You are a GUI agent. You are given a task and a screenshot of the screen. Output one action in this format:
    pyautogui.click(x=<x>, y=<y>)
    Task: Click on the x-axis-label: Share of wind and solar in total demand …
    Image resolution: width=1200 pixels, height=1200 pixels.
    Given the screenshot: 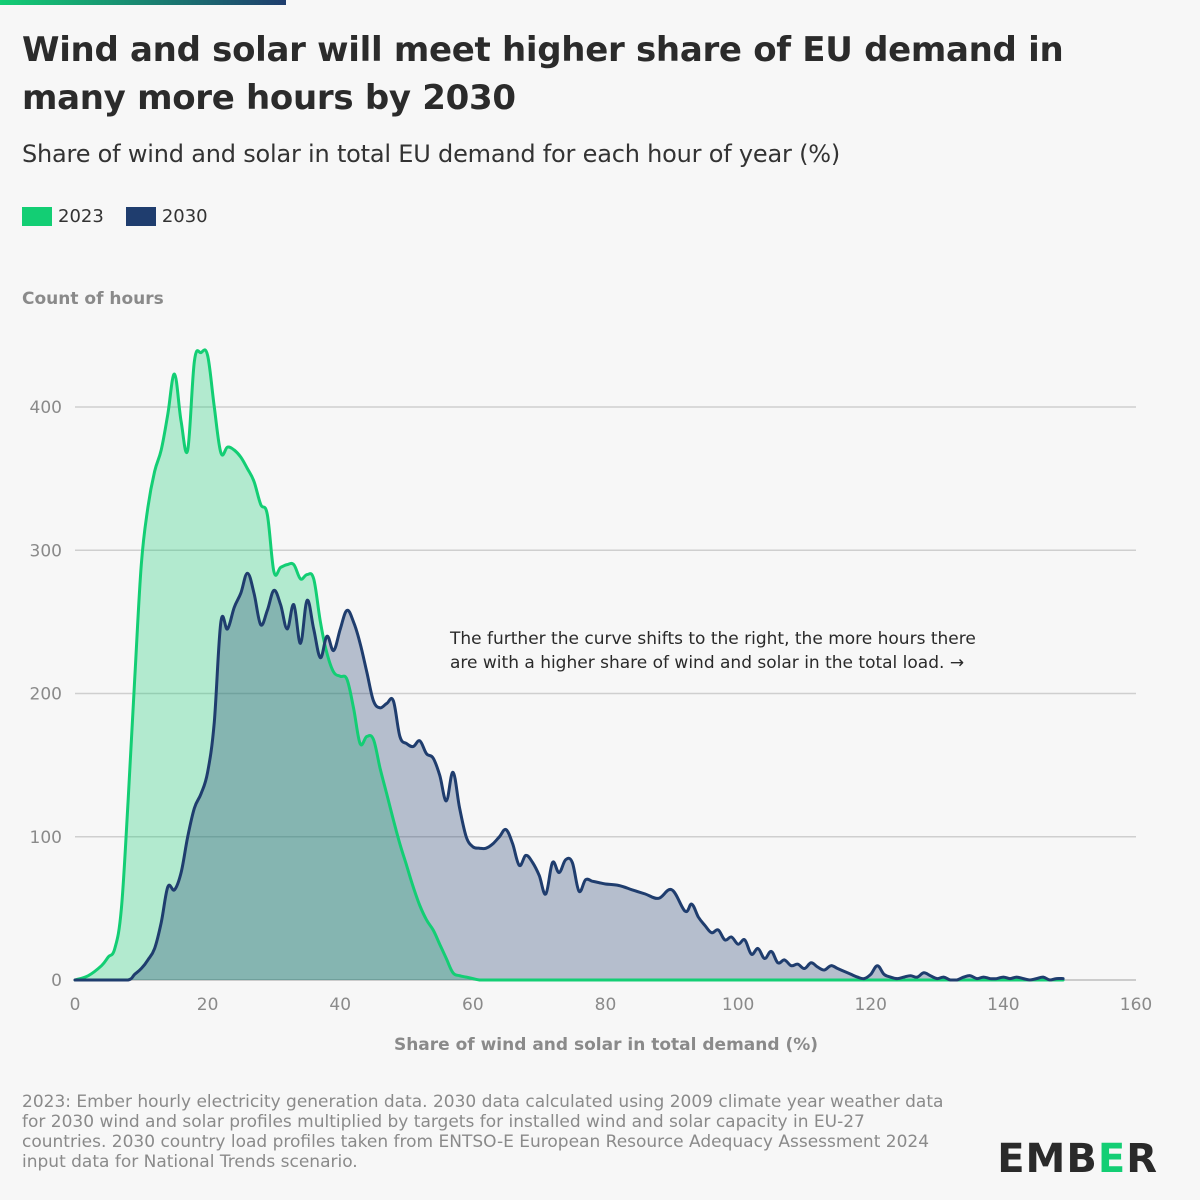 What is the action you would take?
    pyautogui.click(x=606, y=1045)
    